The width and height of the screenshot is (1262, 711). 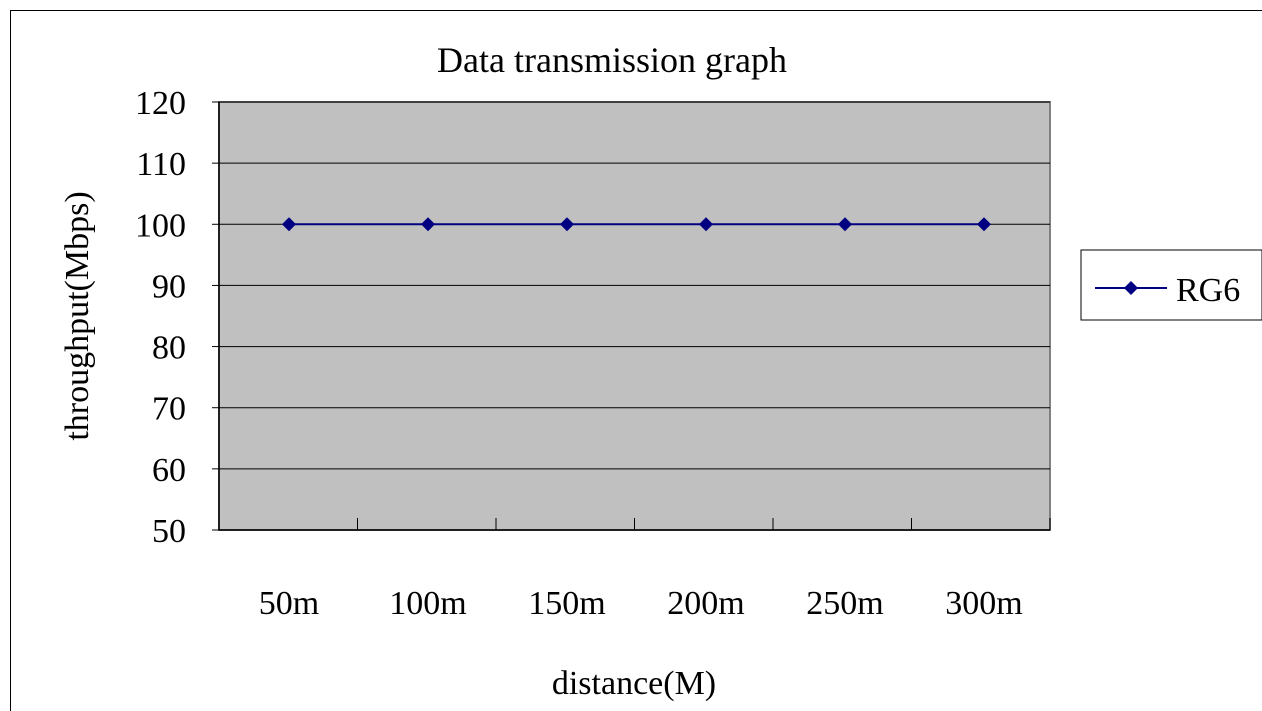 What do you see at coordinates (566, 603) in the screenshot?
I see `x-tick-label: 150m` at bounding box center [566, 603].